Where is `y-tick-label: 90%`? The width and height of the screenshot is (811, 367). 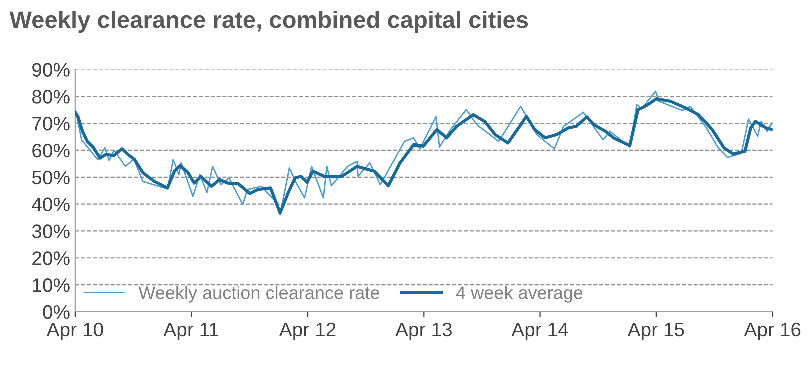 y-tick-label: 90% is located at coordinates (51, 70).